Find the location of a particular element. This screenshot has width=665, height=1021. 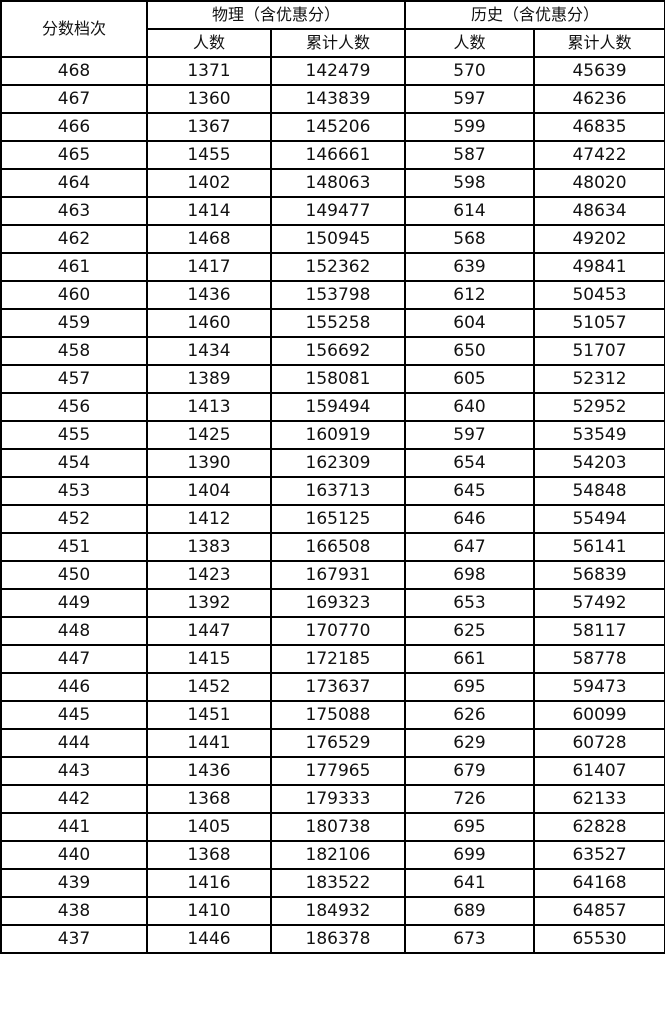

cell-score: 441 is located at coordinates (74, 827).